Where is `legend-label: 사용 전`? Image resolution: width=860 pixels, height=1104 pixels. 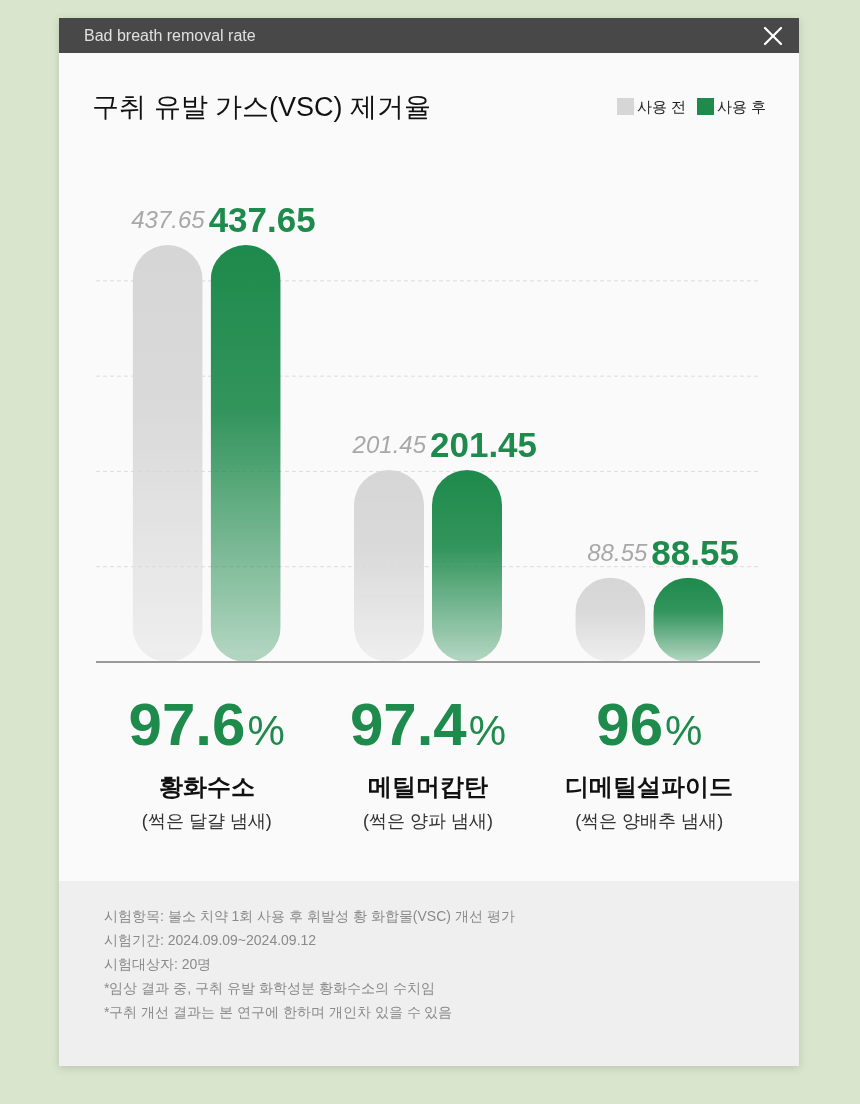 legend-label: 사용 전 is located at coordinates (662, 106).